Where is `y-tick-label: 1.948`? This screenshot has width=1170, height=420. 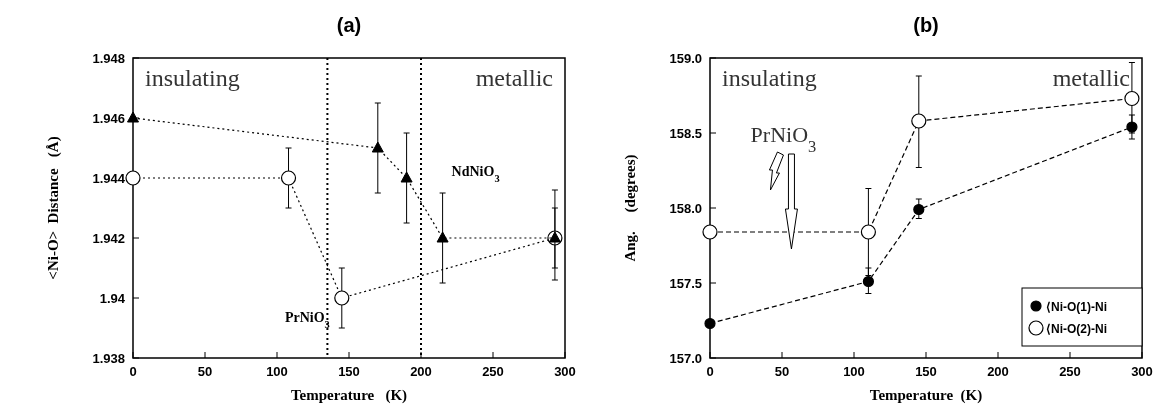 y-tick-label: 1.948 is located at coordinates (108, 58).